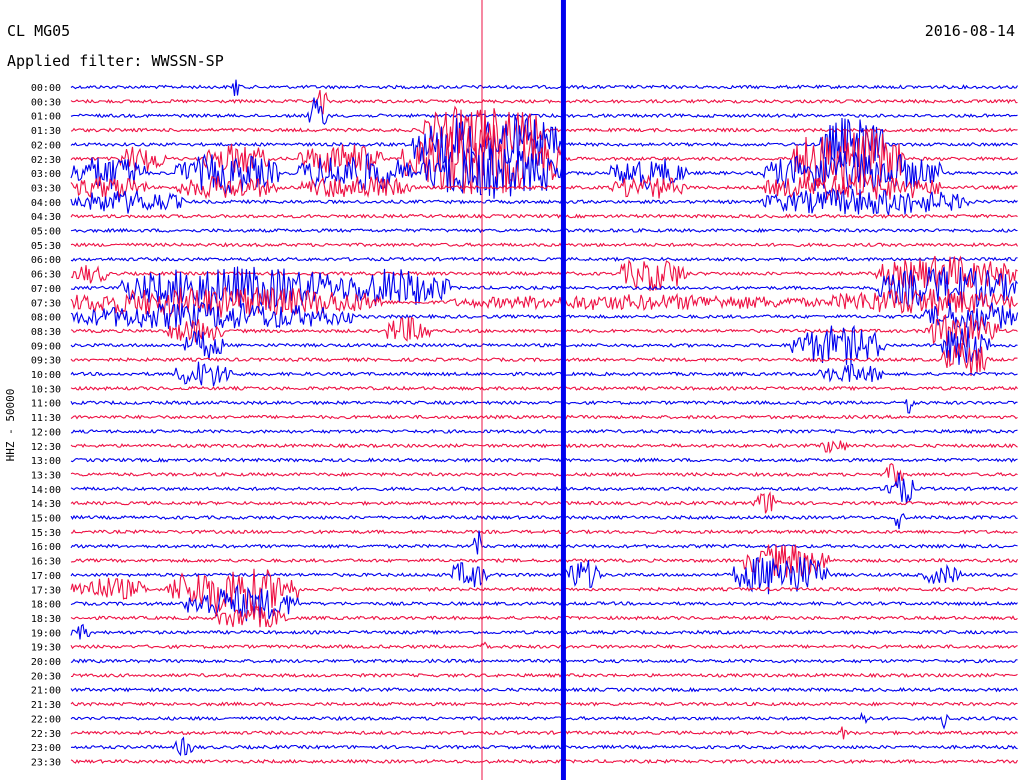  What do you see at coordinates (46, 605) in the screenshot?
I see `time-label: 18:00` at bounding box center [46, 605].